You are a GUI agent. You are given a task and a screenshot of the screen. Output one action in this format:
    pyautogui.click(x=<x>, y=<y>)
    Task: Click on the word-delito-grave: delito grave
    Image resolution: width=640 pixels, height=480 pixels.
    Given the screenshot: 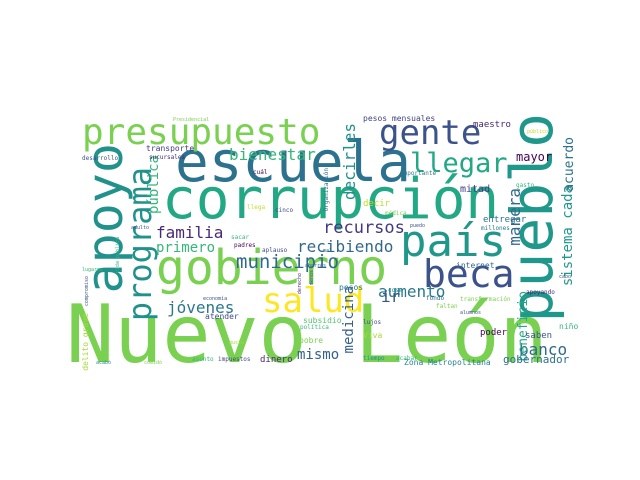 What is the action you would take?
    pyautogui.click(x=85, y=342)
    